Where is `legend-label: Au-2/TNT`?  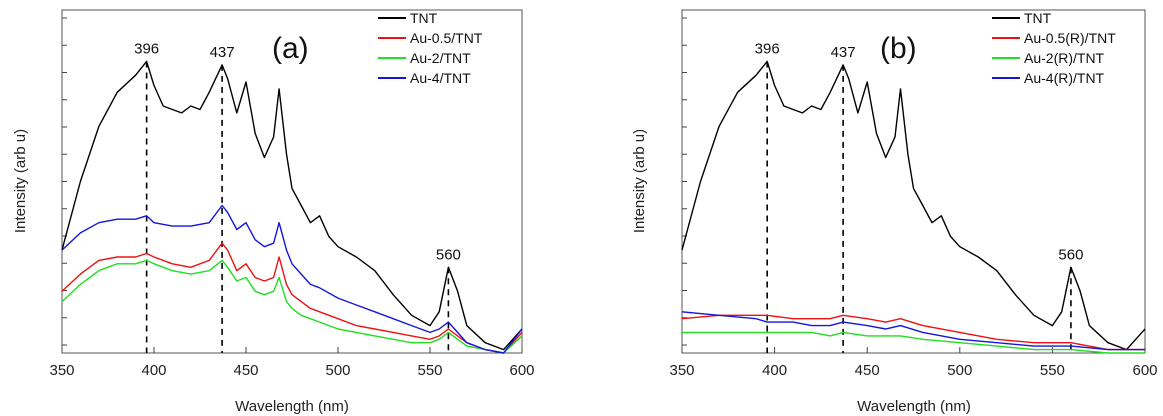
legend-label: Au-2/TNT is located at coordinates (440, 58).